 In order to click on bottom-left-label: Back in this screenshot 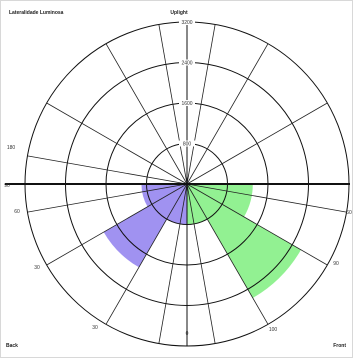, I will do `click(12, 346)`.